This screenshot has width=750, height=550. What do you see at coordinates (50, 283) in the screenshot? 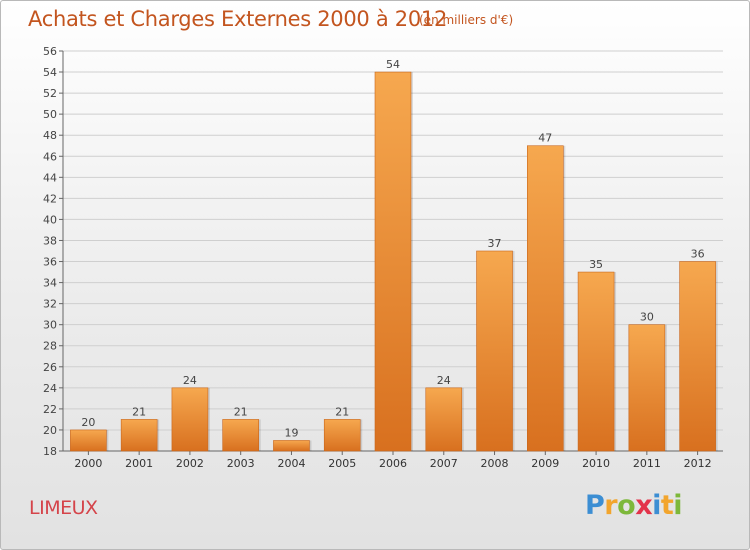
I see `y-tick-label: 34` at bounding box center [50, 283].